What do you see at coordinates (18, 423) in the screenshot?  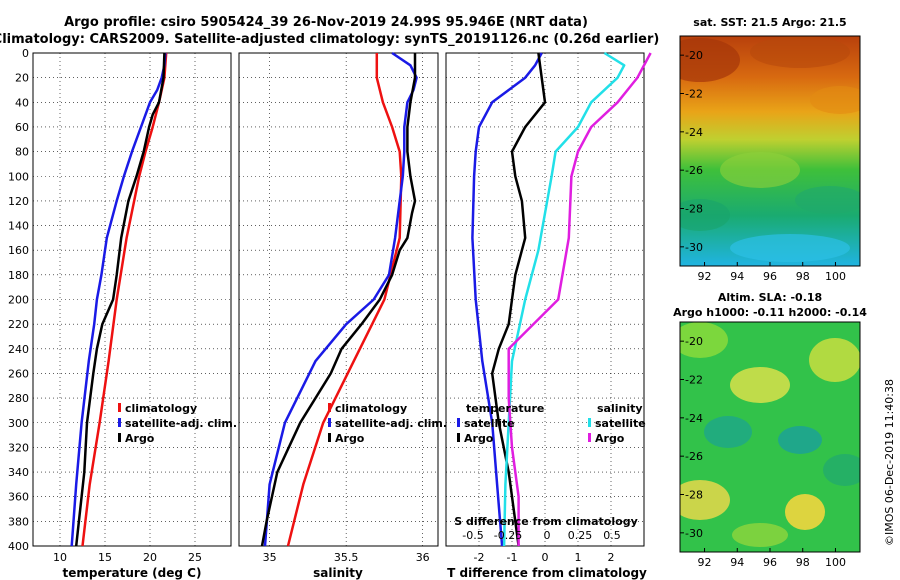 I see `y-tick-label: 300` at bounding box center [18, 423].